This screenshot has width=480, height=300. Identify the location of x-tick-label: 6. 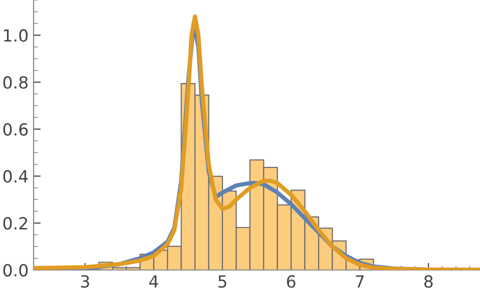
(291, 281).